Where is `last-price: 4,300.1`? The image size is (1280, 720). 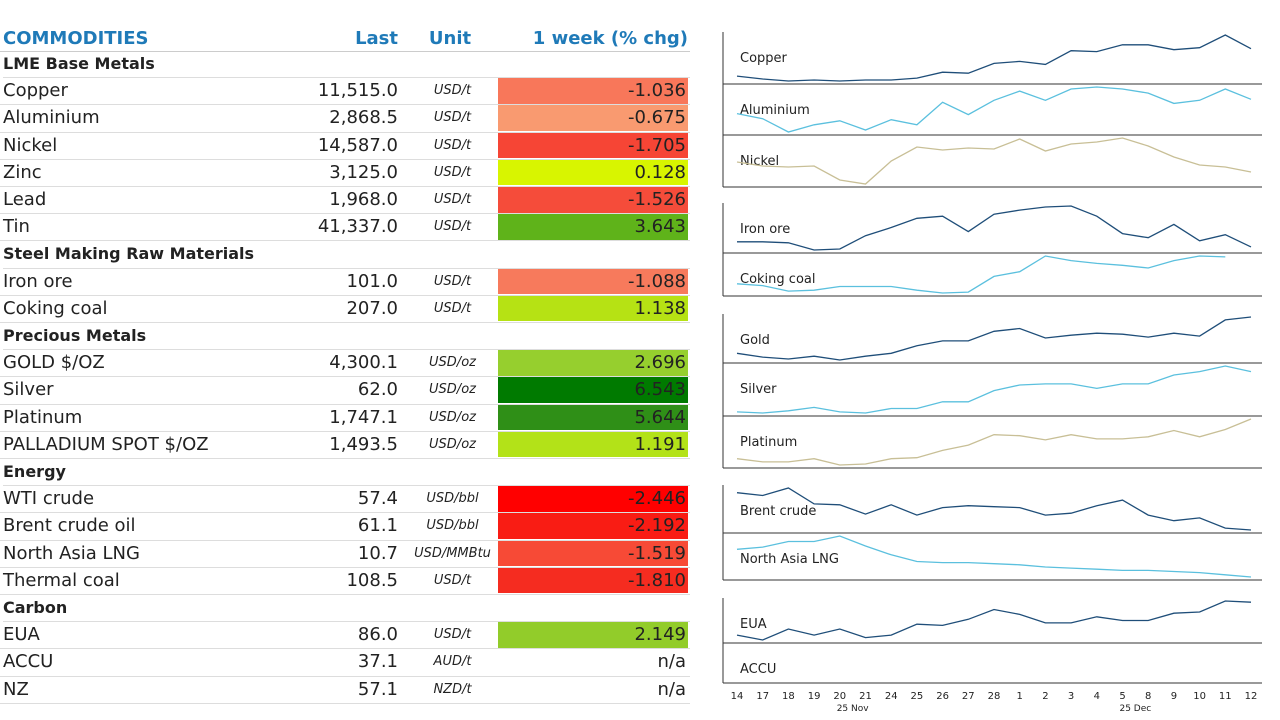
last-price: 4,300.1 is located at coordinates (363, 363).